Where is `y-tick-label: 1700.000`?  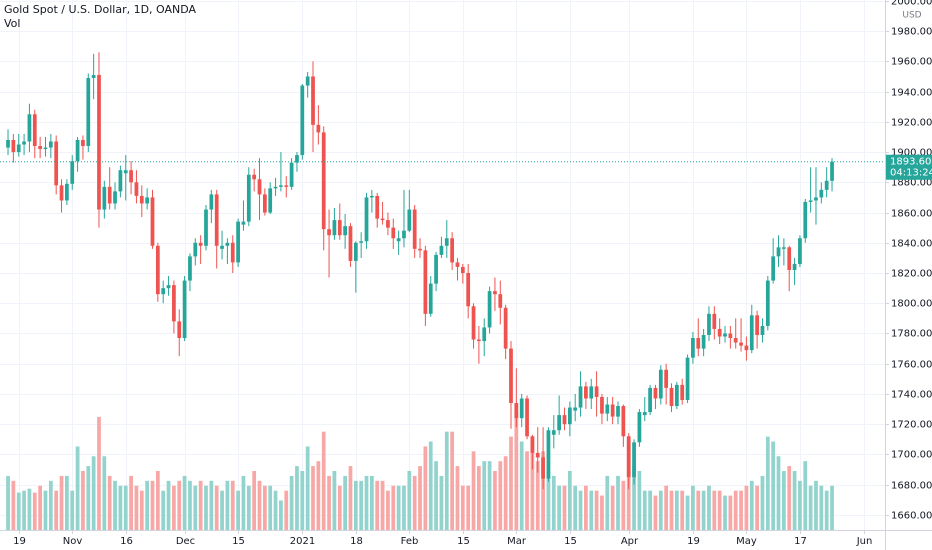
y-tick-label: 1700.000 is located at coordinates (911, 455).